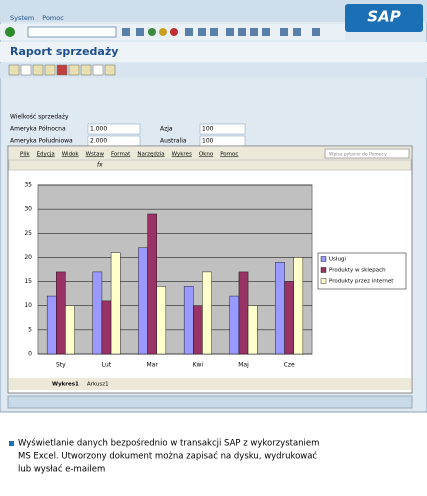 This screenshot has width=427, height=496. I want to click on status-bar, so click(210, 402).